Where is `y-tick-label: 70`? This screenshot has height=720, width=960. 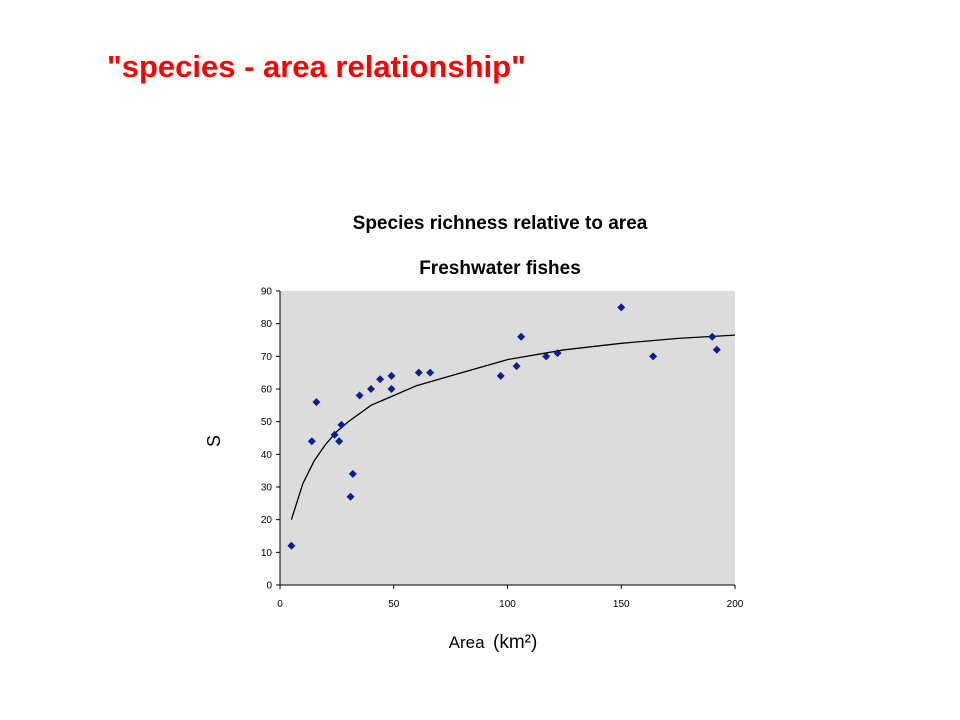
y-tick-label: 70 is located at coordinates (267, 357).